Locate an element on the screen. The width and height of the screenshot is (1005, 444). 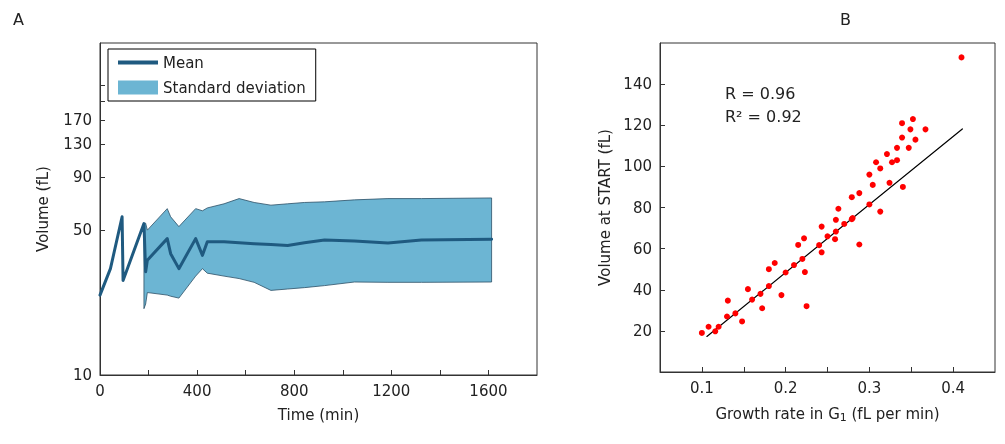
annotation: R = 0.96 is located at coordinates (760, 93).